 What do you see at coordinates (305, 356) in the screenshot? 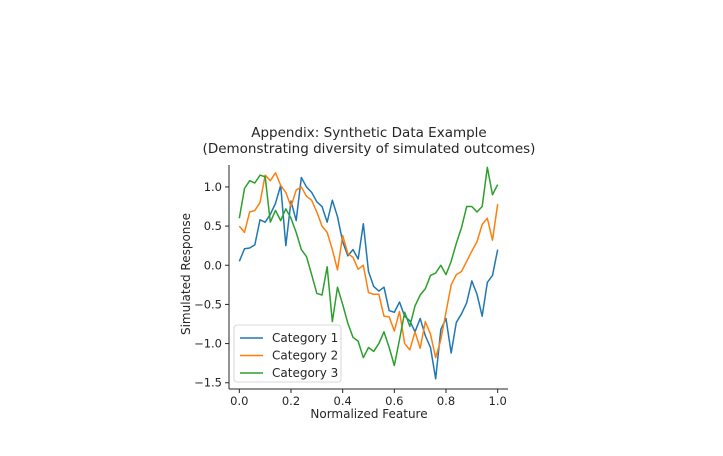
I see `legend-label-category-2: Category 2` at bounding box center [305, 356].